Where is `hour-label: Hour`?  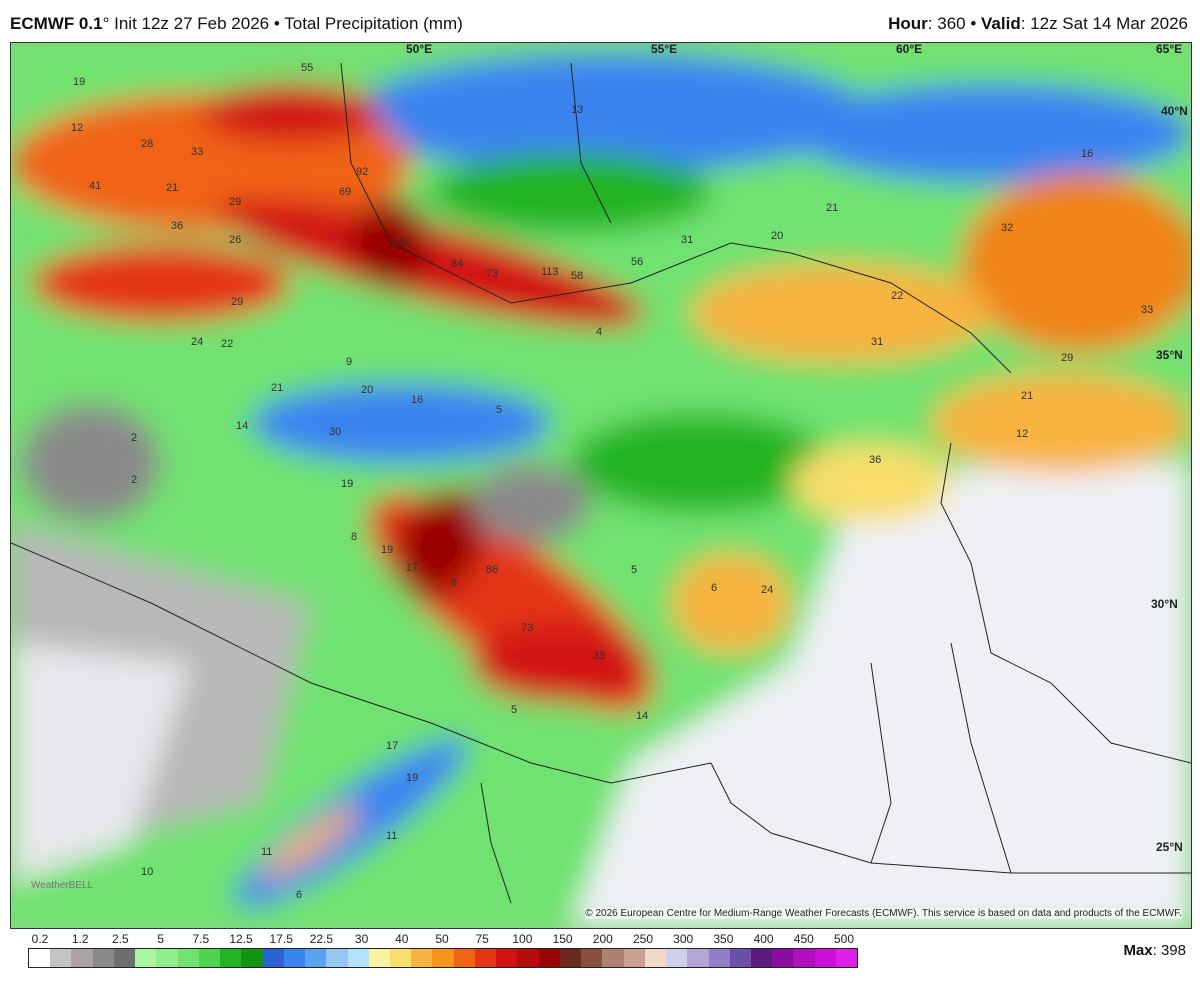 hour-label: Hour is located at coordinates (908, 23).